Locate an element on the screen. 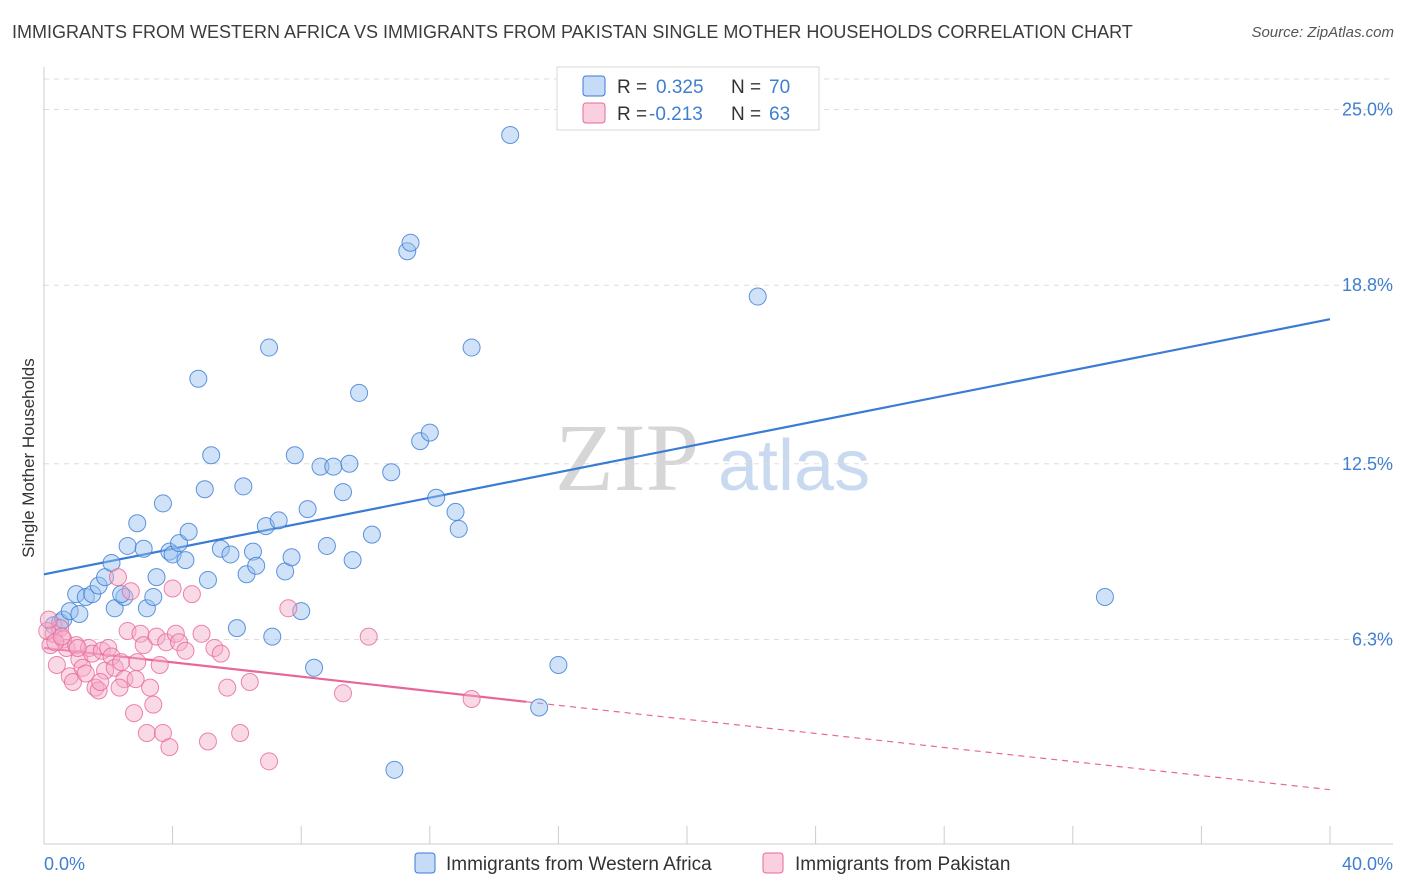 The image size is (1406, 892). watermark-atlas: atlas is located at coordinates (794, 466).